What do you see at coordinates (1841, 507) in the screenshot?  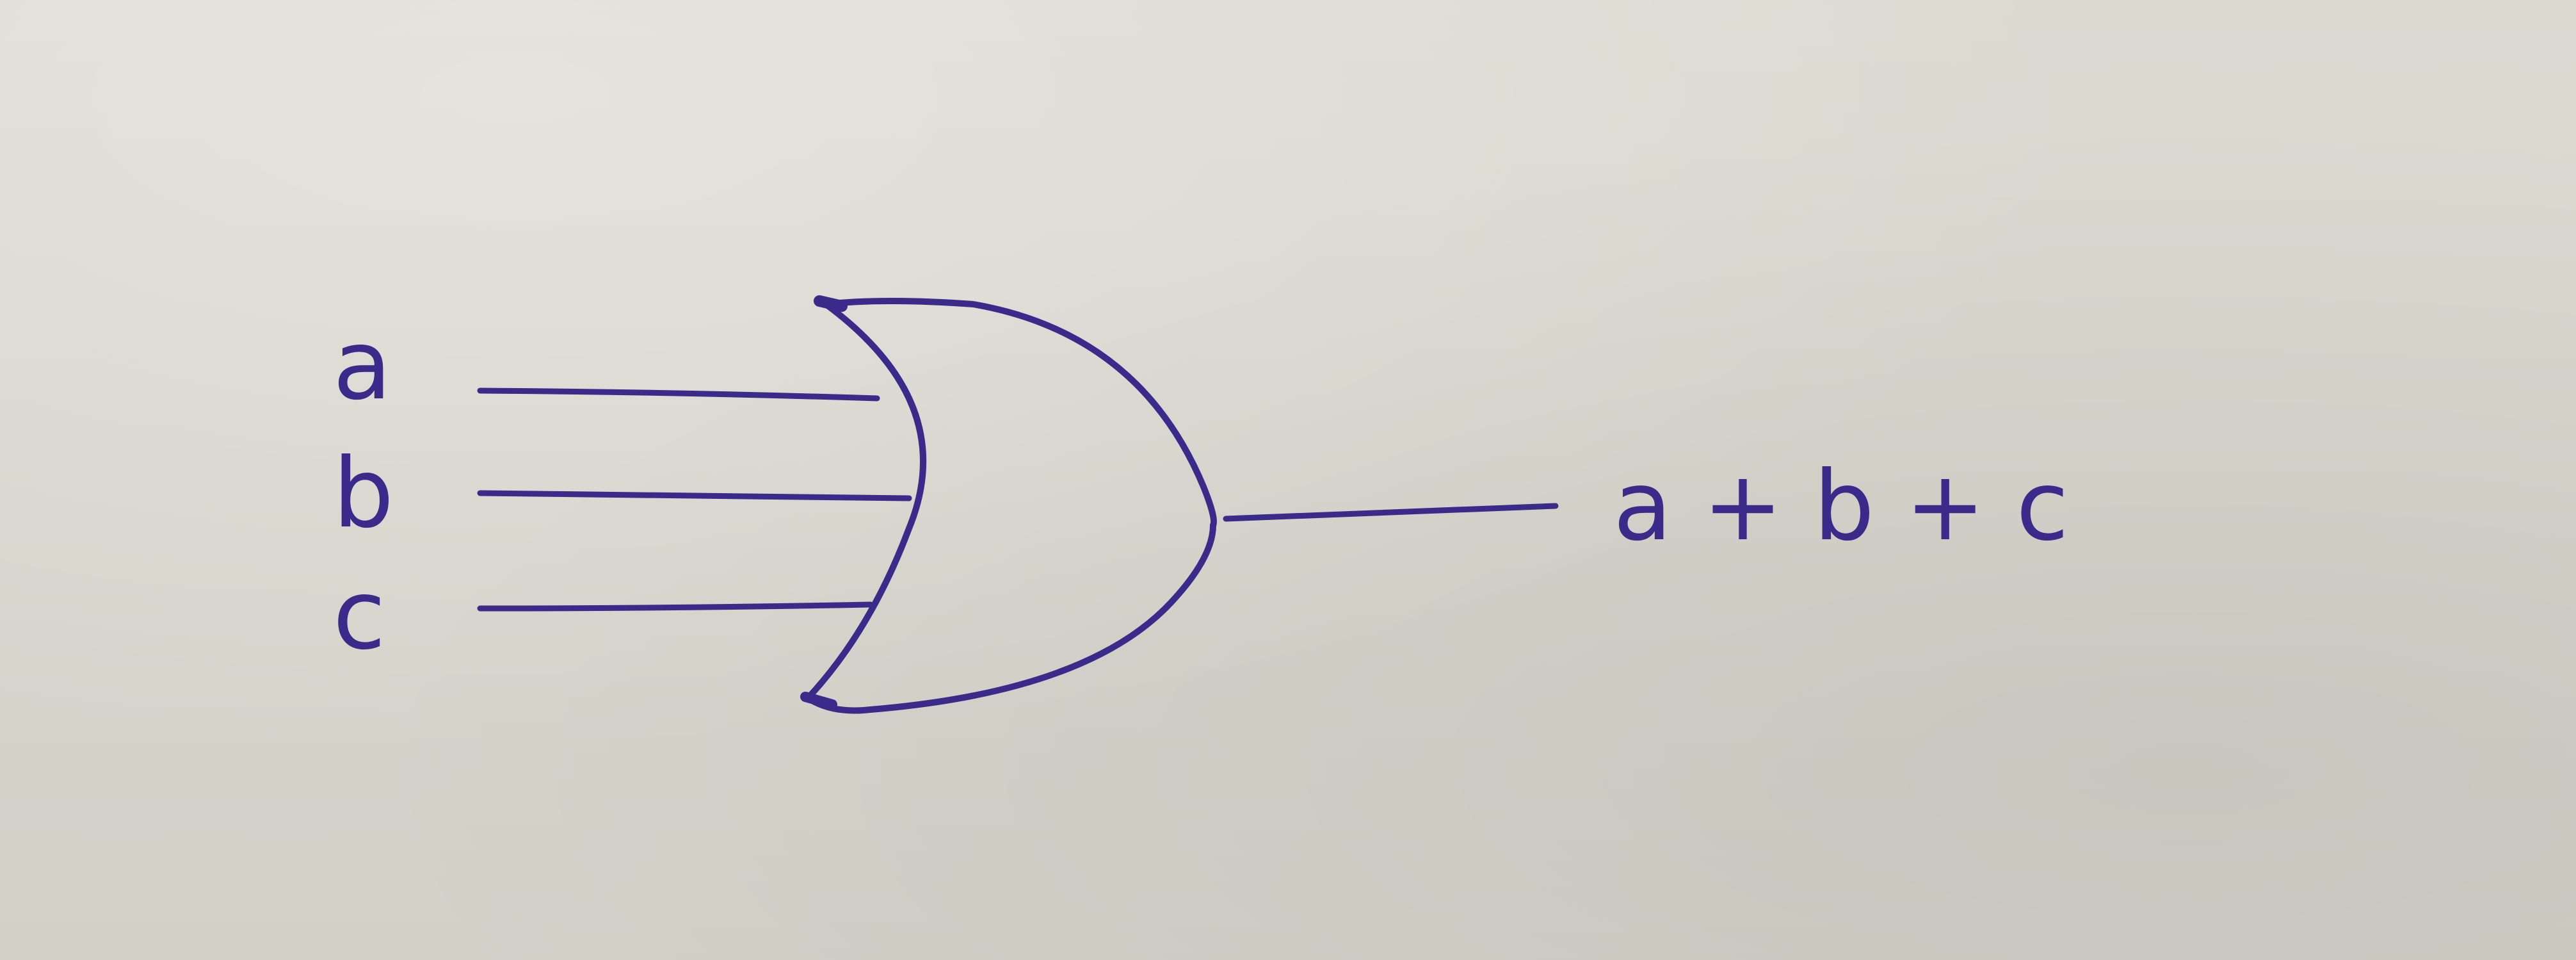 I see `output-label: a + b + c` at bounding box center [1841, 507].